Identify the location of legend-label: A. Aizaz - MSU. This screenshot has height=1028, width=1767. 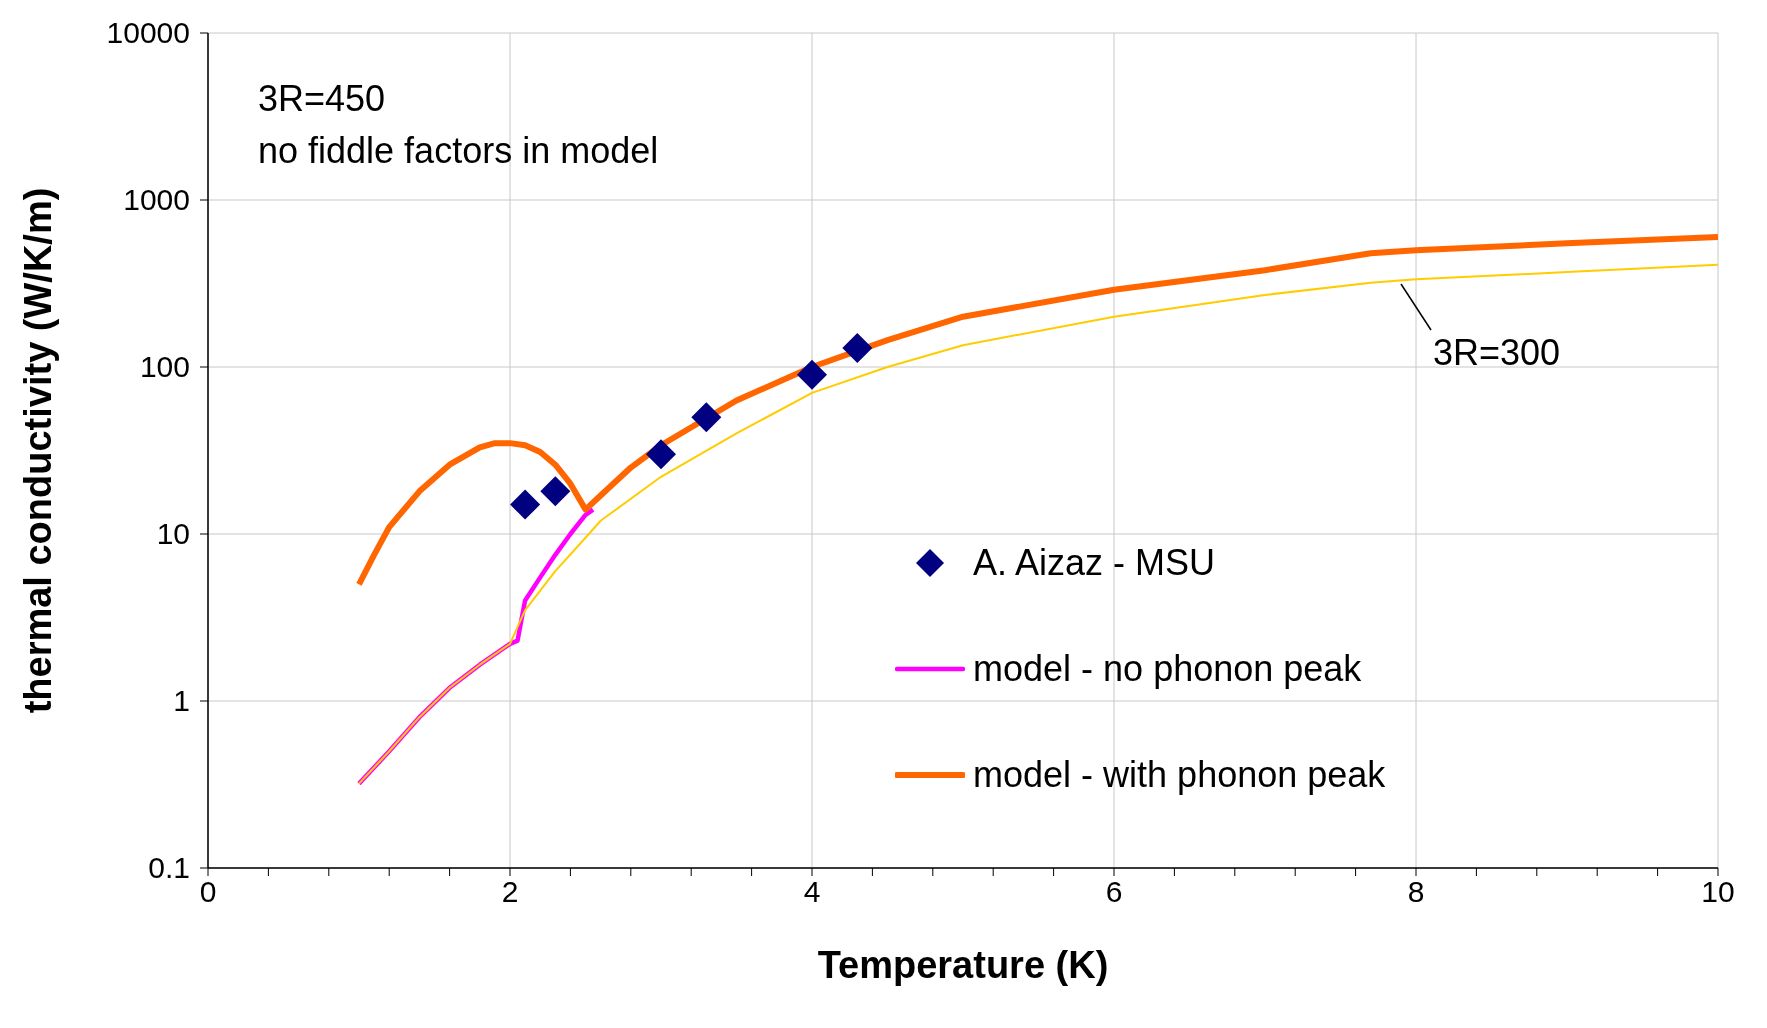
(1094, 562).